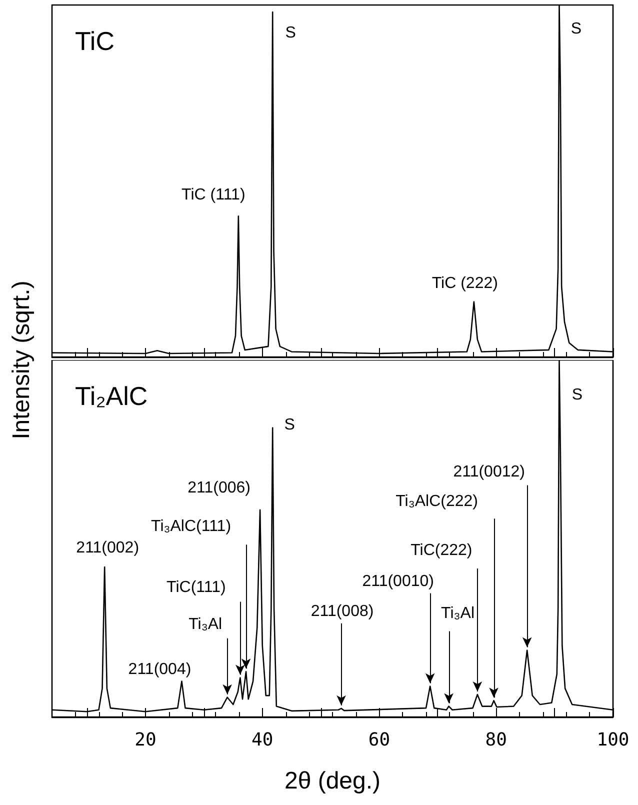  I want to click on x-tick-label: 40, so click(263, 740).